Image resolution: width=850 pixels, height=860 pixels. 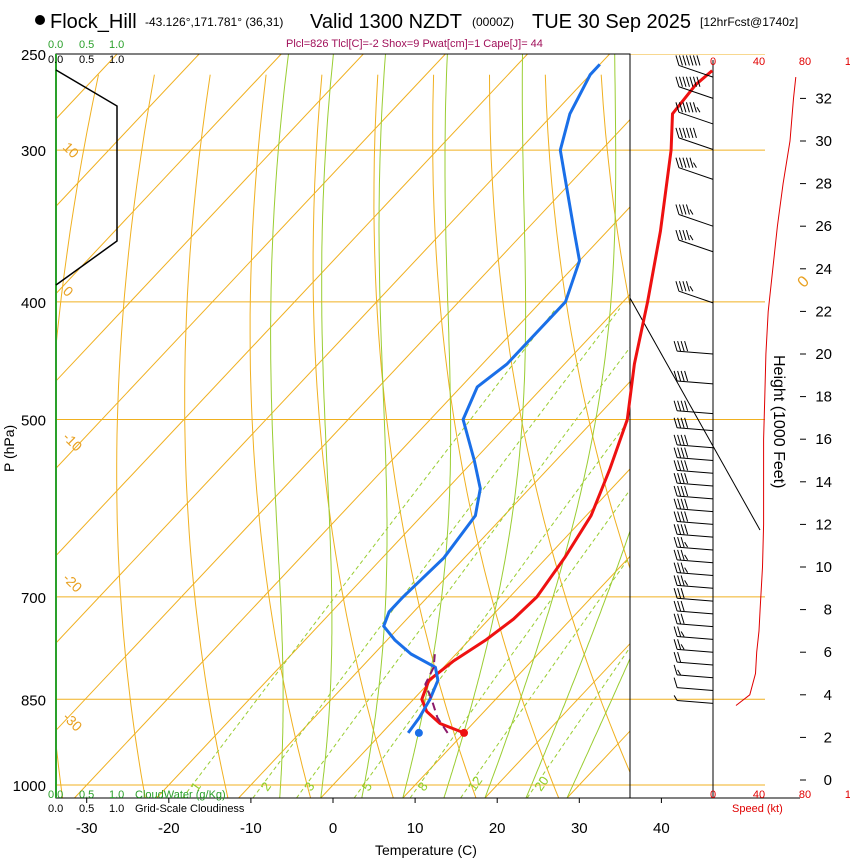 I want to click on cloudiness-bottom-tick: 1.0, so click(x=116, y=809).